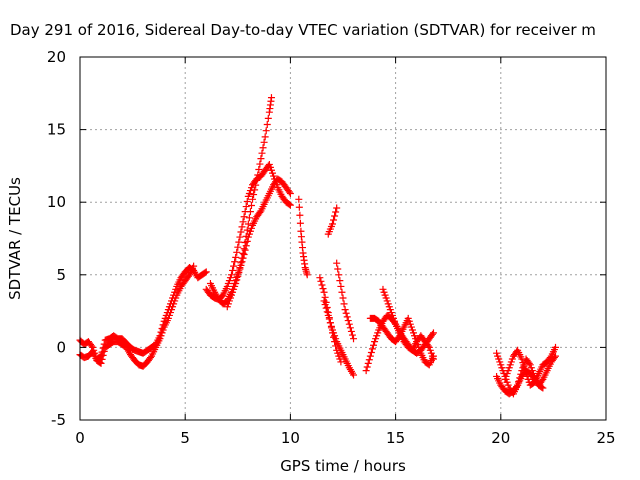  Describe the element at coordinates (343, 466) in the screenshot. I see `x-axis-label: GPS time / hours` at that location.